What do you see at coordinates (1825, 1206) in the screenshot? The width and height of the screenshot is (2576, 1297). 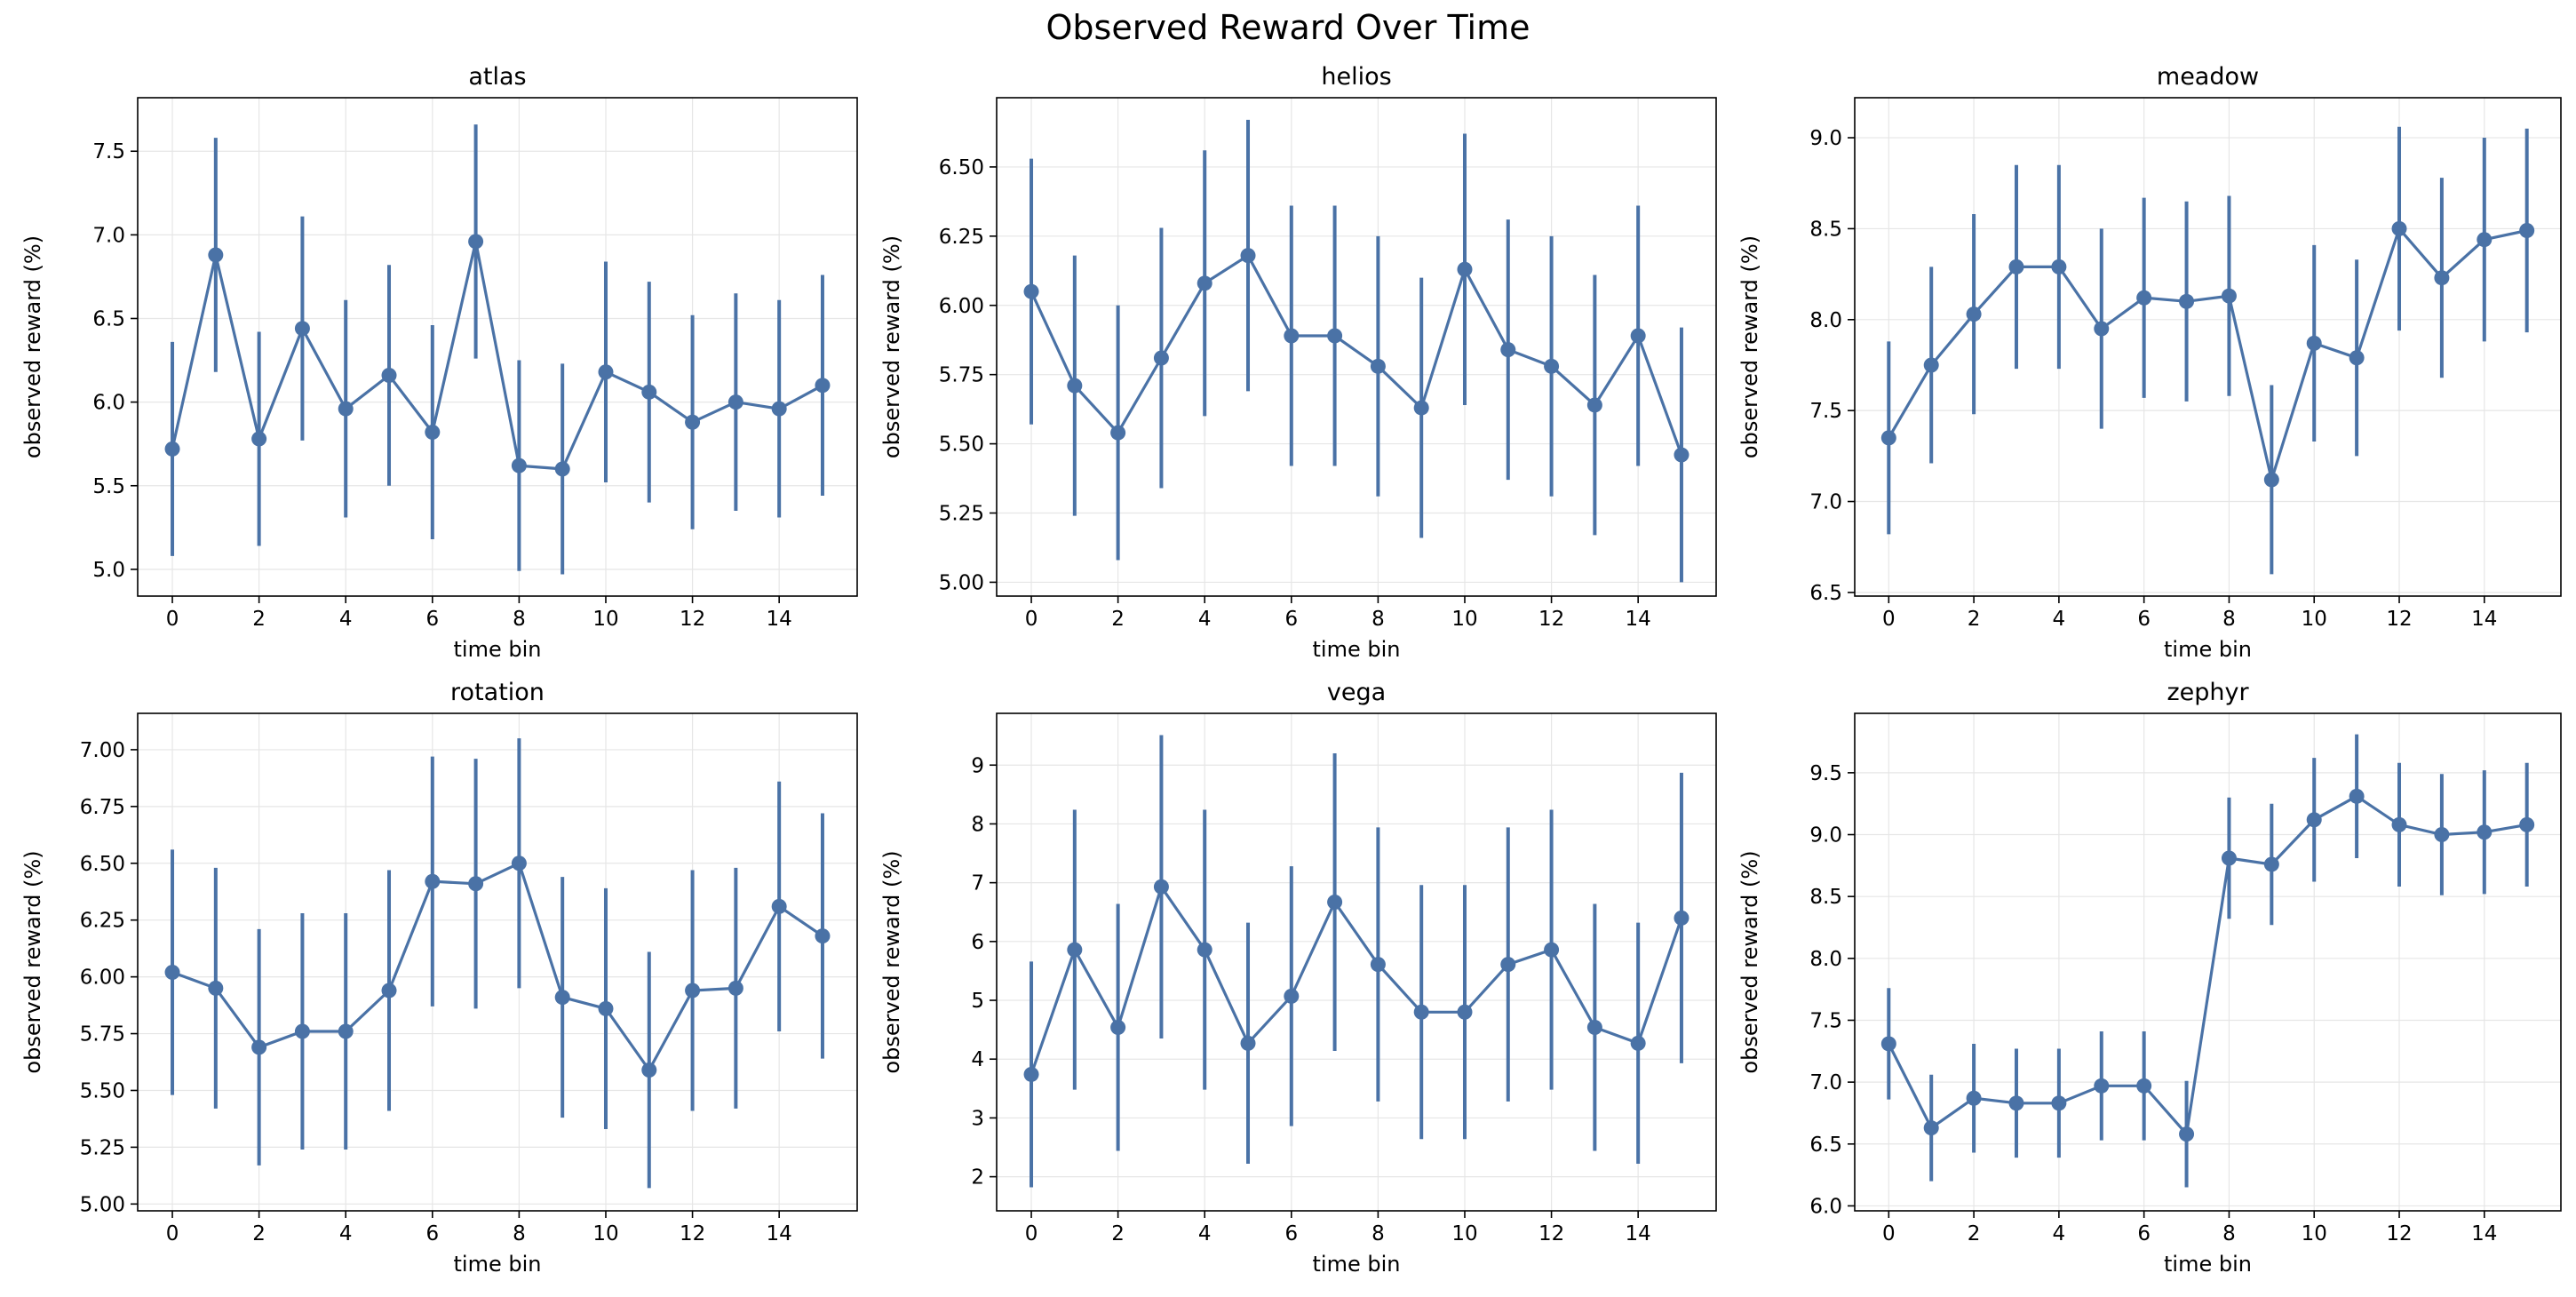 I see `y-tick-label: 6.0` at bounding box center [1825, 1206].